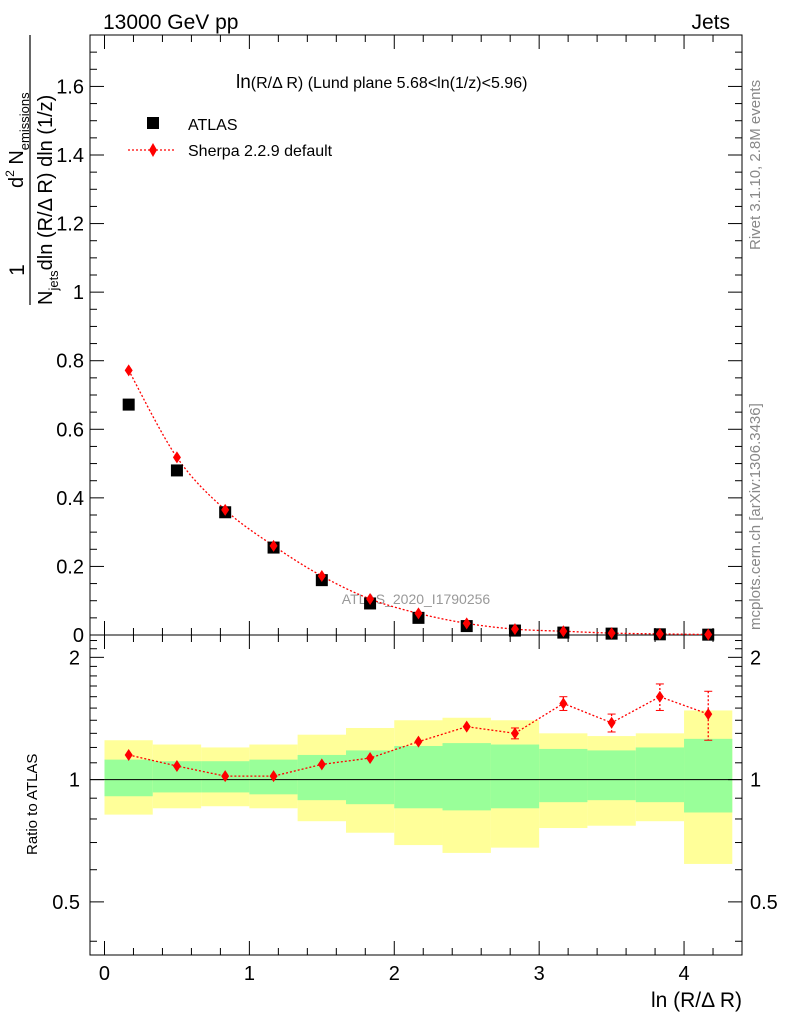 Image resolution: width=786 pixels, height=1024 pixels. I want to click on ratio-ytick-label-1: 1, so click(74, 781).